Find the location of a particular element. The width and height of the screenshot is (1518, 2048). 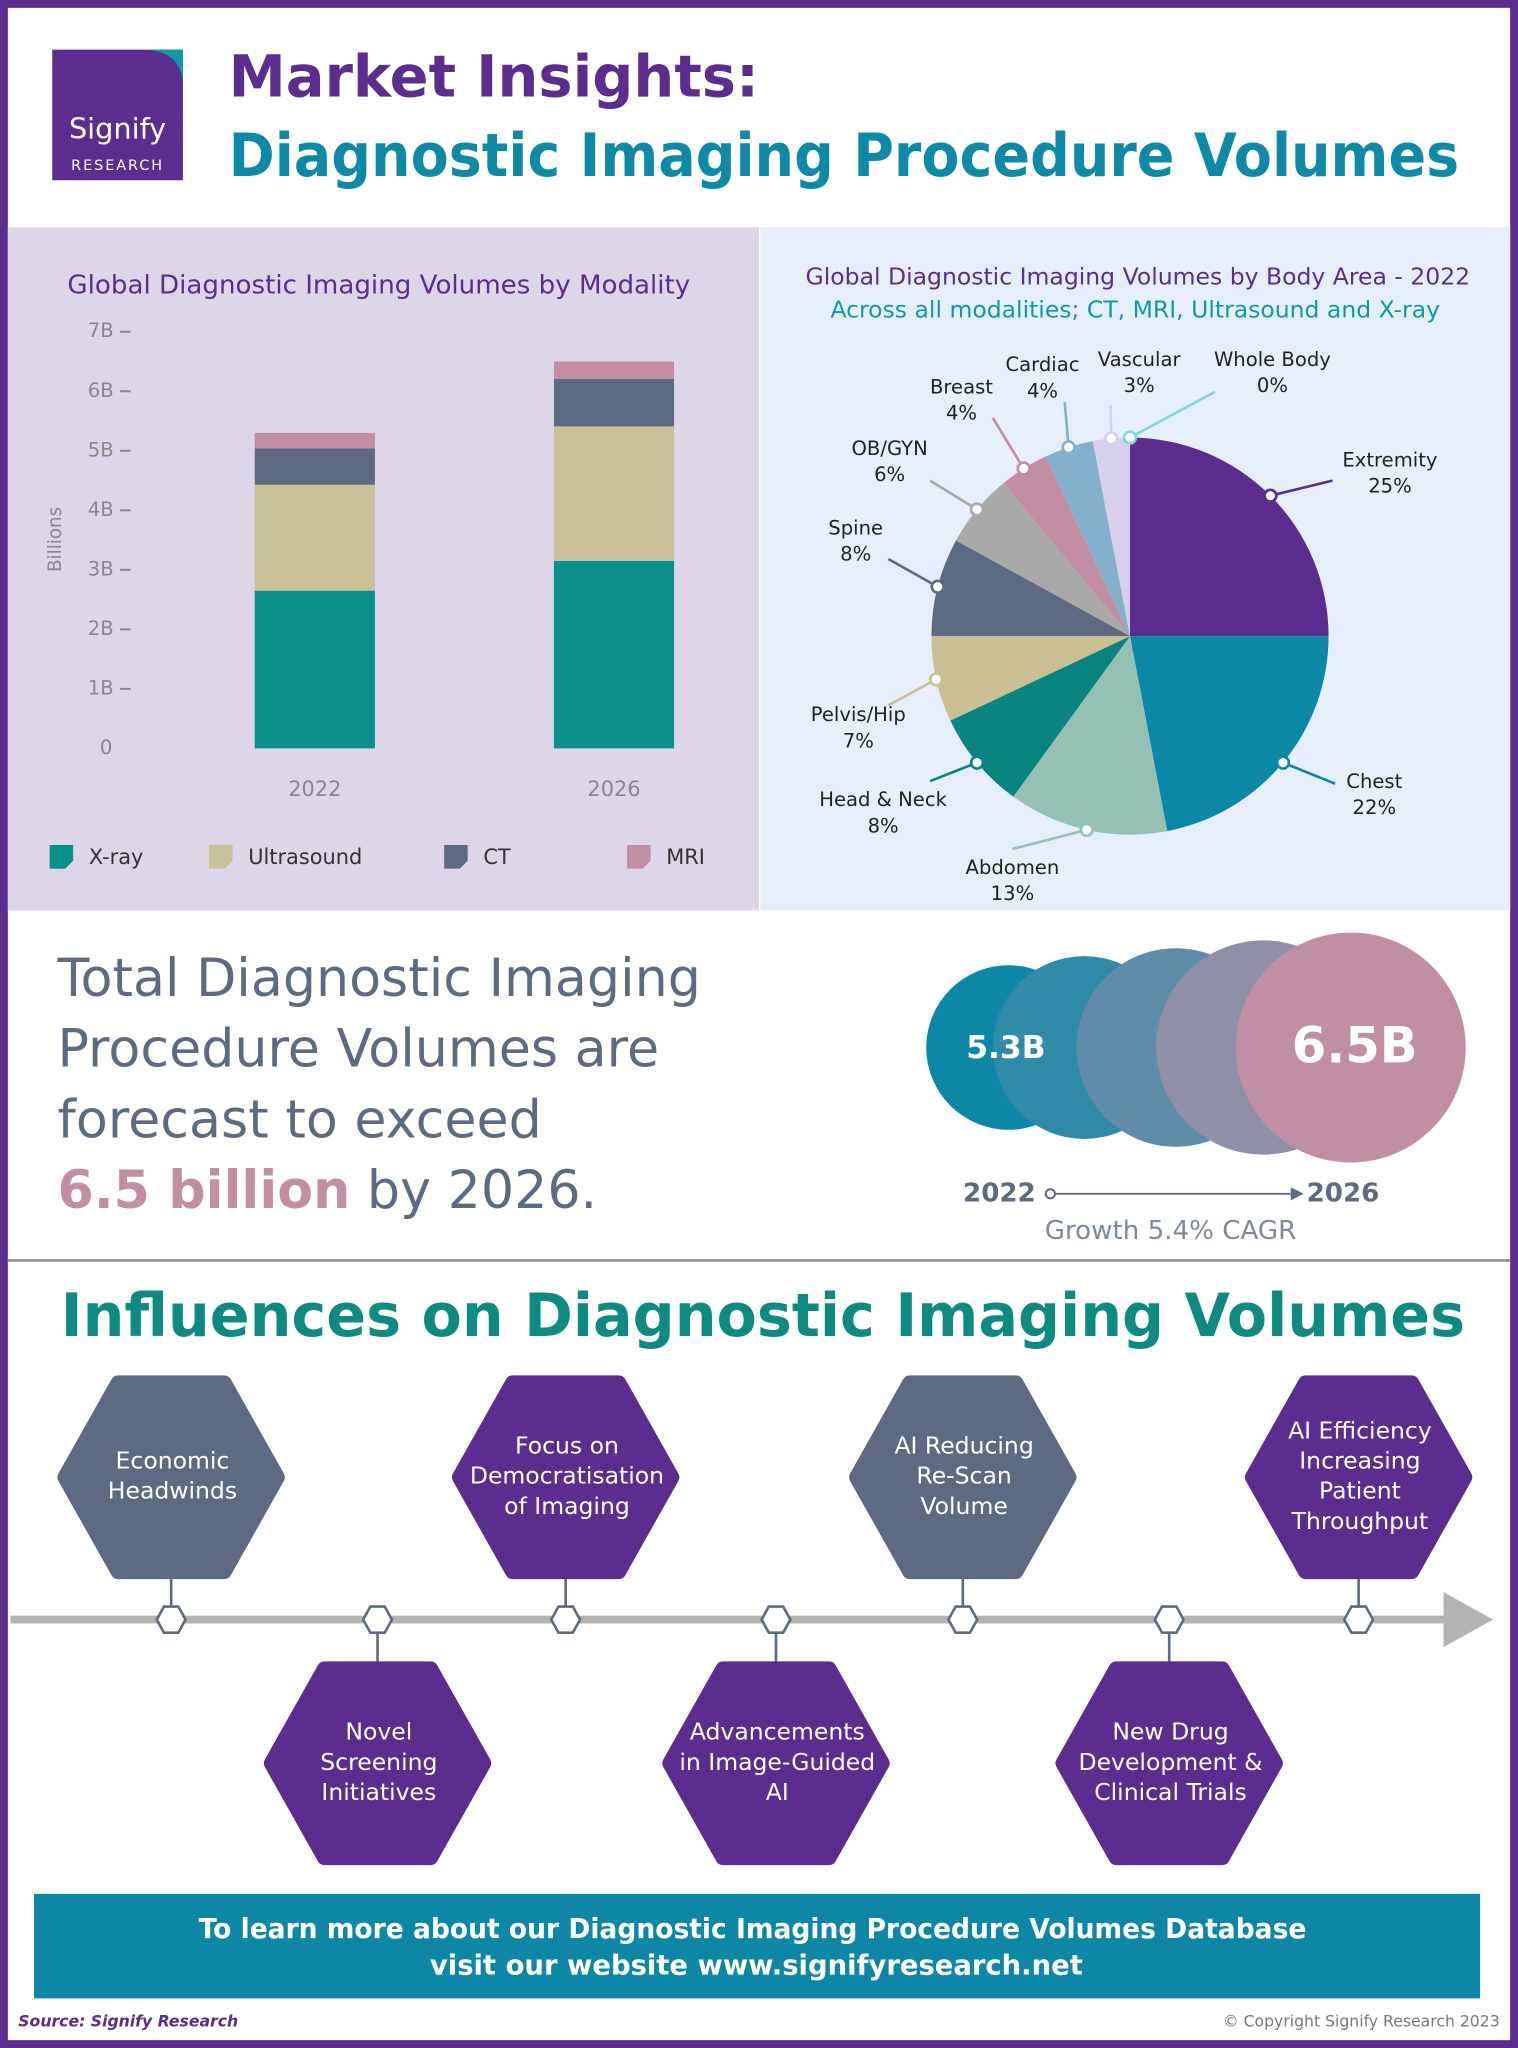

influence-label: AI Efficiency is located at coordinates (1360, 1431).